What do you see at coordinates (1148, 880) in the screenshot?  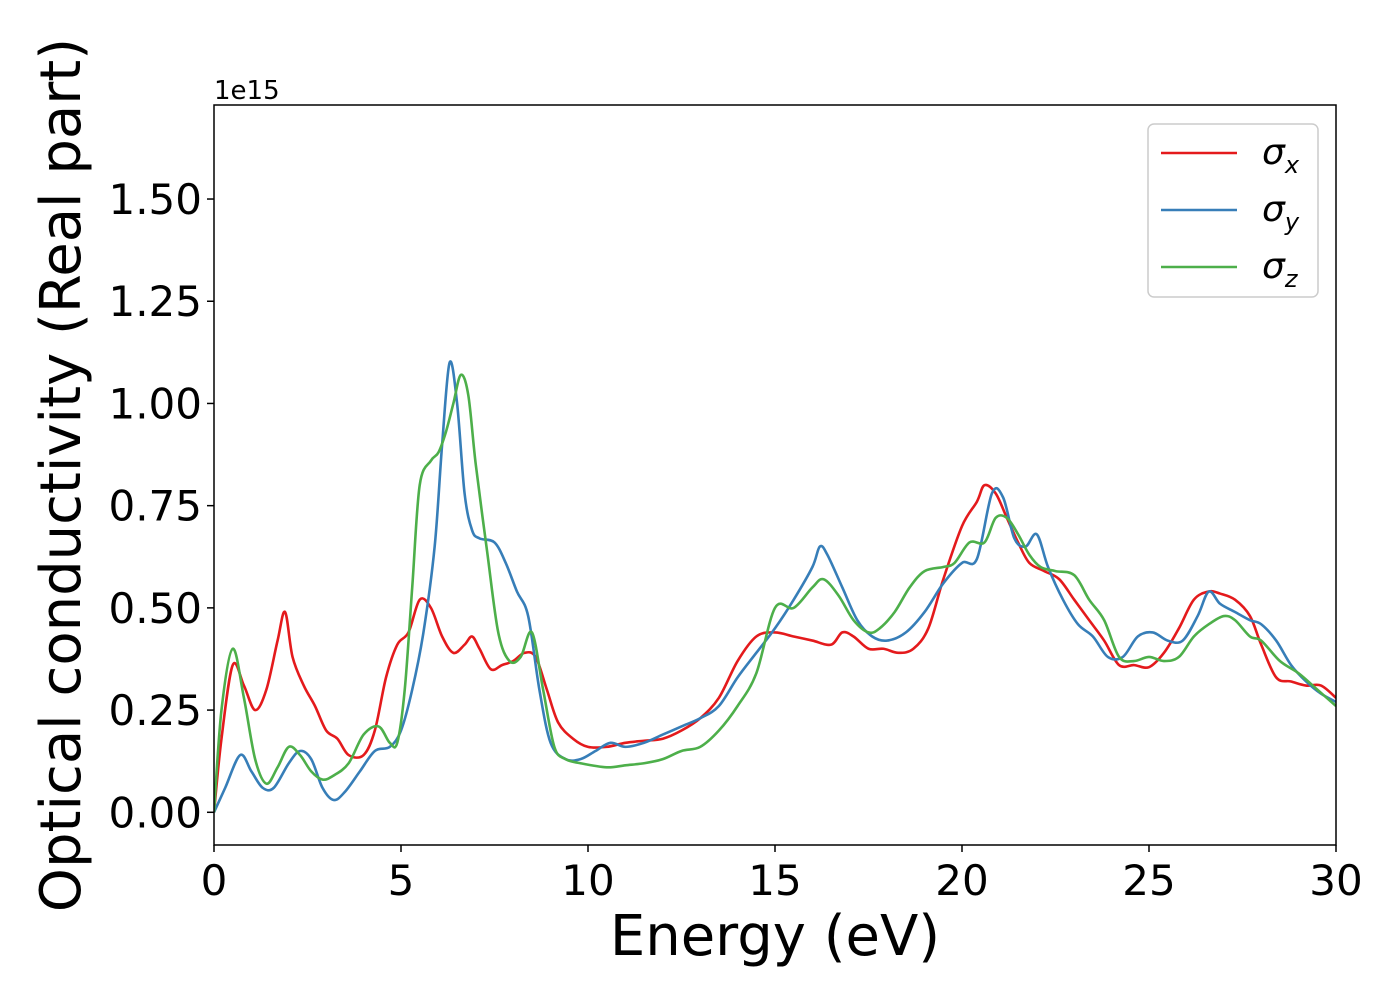 I see `x-tick-label: 25` at bounding box center [1148, 880].